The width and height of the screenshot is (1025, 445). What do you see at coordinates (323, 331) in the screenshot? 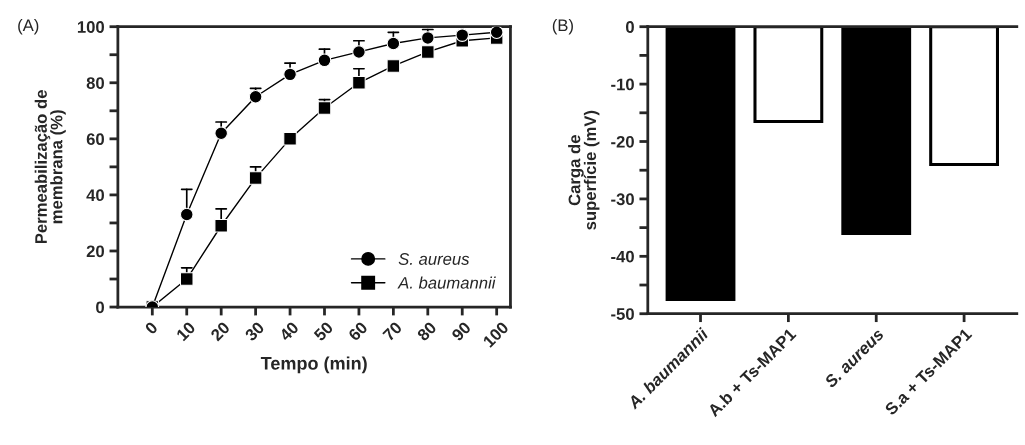
I see `x-tick-label: 50` at bounding box center [323, 331].